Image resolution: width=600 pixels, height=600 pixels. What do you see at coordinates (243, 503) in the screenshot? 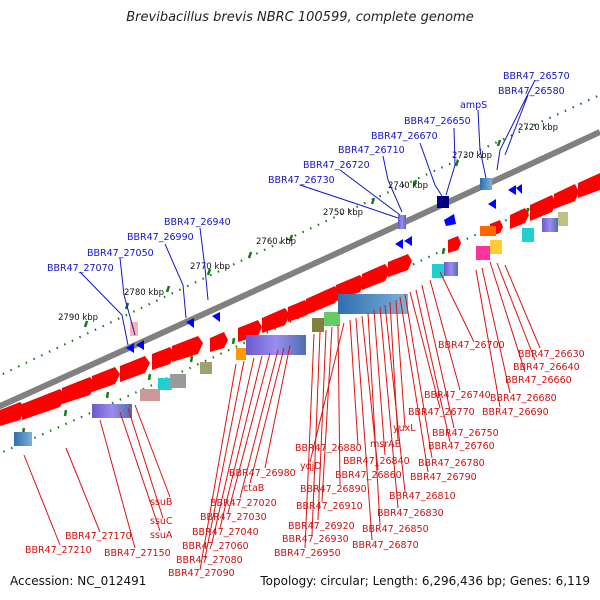
I see `gene-label: BBR47_27020` at bounding box center [243, 503].